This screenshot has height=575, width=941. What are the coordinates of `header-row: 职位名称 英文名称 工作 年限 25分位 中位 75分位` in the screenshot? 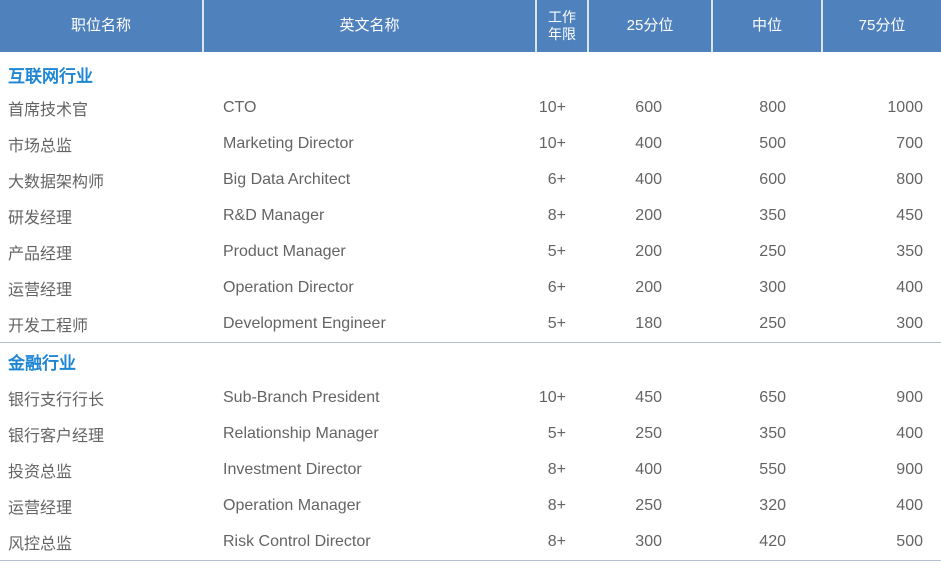 It's located at (470, 26).